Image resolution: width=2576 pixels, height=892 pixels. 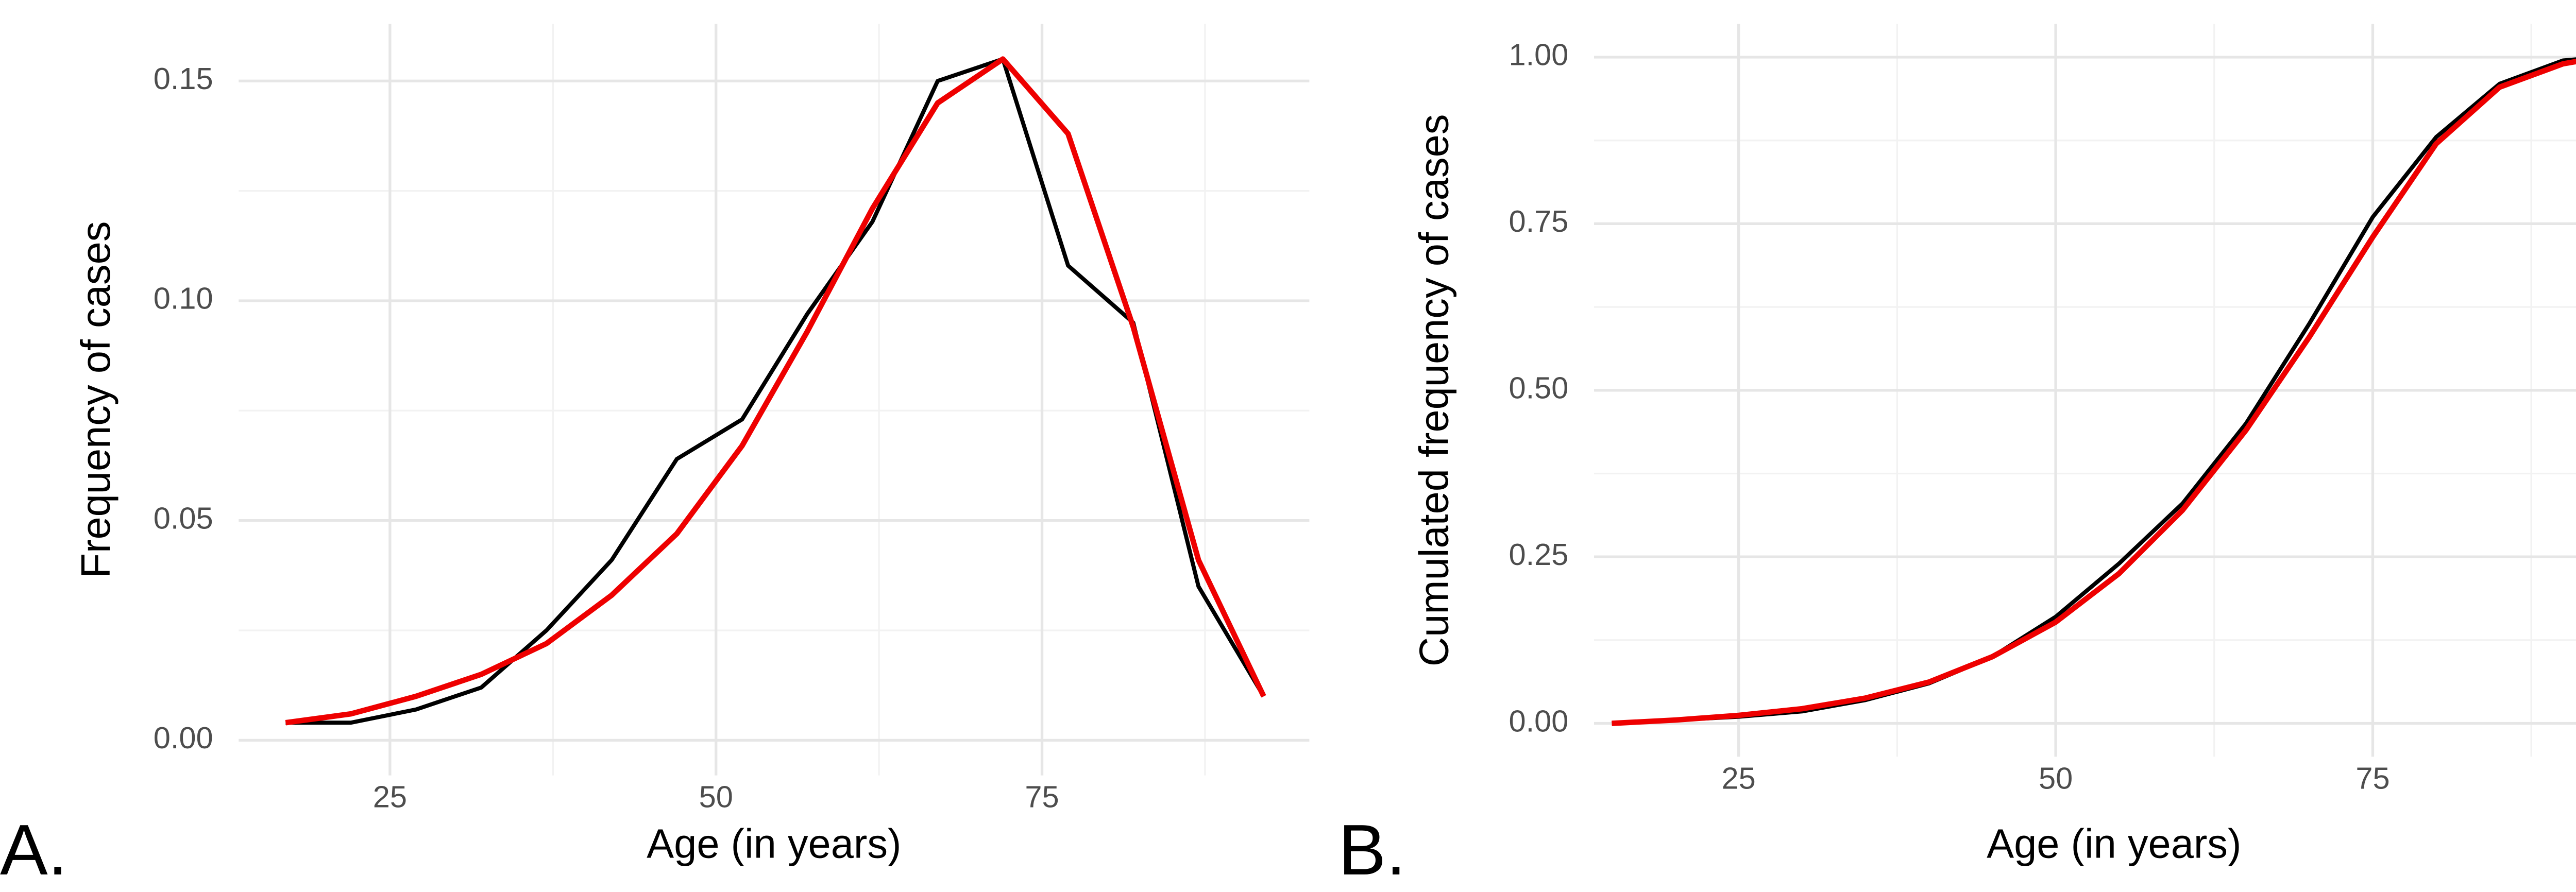 I want to click on panel-label: A., so click(x=33, y=850).